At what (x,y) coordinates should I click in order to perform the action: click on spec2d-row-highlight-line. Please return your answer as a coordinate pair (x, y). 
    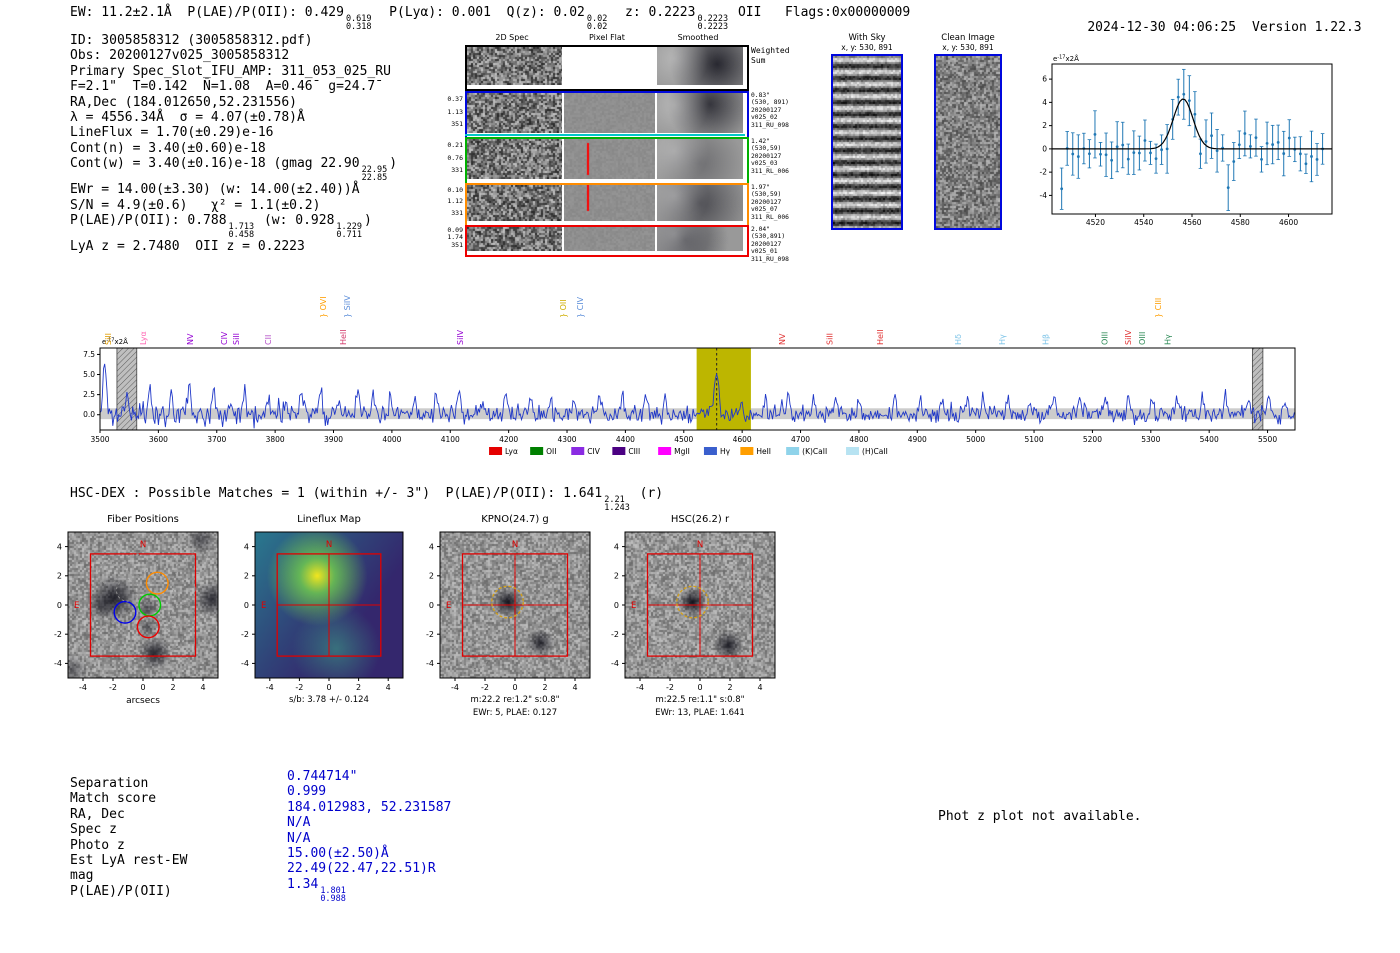
    Looking at the image, I should click on (605, 135).